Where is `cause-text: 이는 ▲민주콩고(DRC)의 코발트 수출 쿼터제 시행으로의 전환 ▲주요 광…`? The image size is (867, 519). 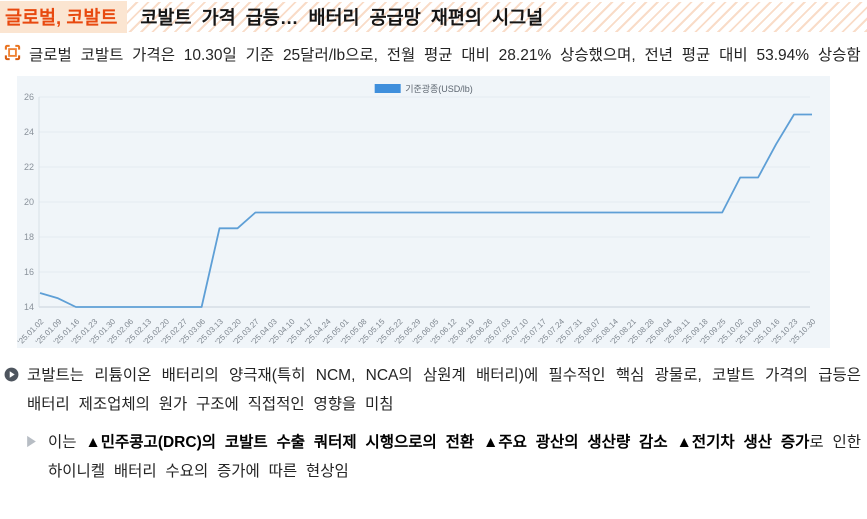
cause-text: 이는 ▲민주콩고(DRC)의 코발트 수출 쿼터제 시행으로의 전환 ▲주요 광… is located at coordinates (454, 457).